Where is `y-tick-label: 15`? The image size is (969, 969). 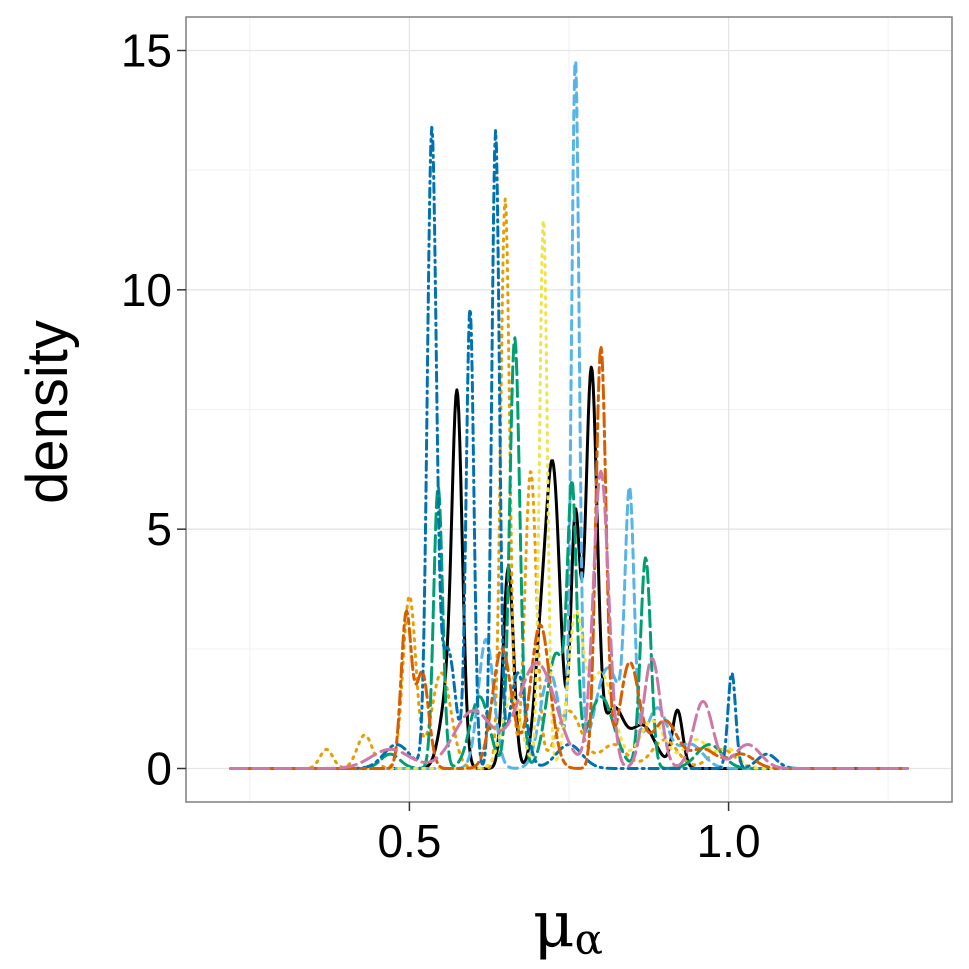 y-tick-label: 15 is located at coordinates (146, 51).